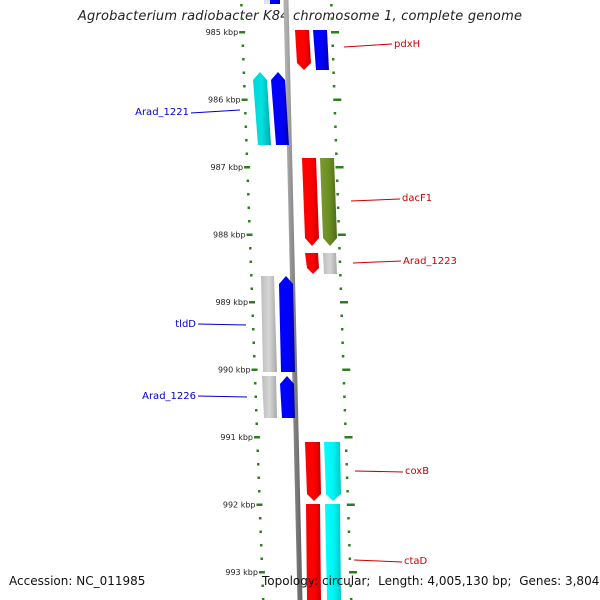  I want to click on gene-label-pdxH: pdxH, so click(407, 44).